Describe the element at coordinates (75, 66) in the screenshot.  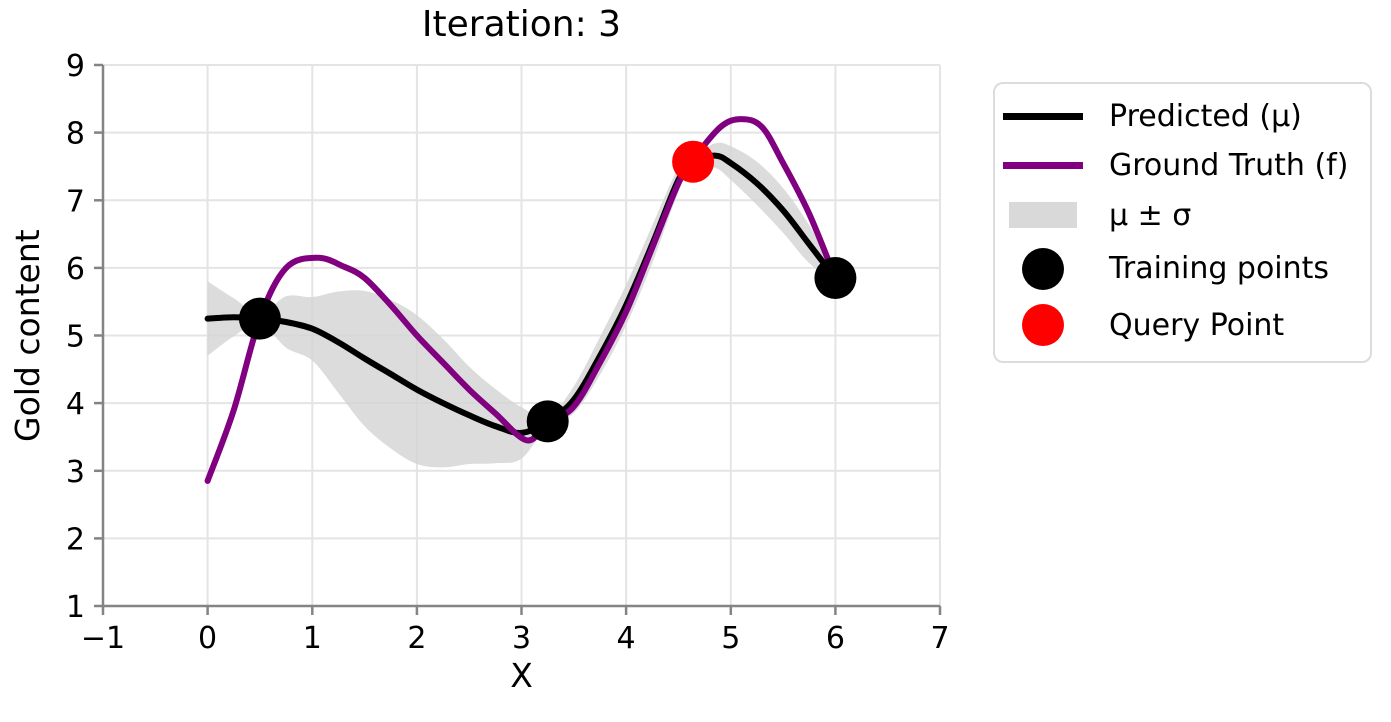
I see `y-tick-label: 9` at that location.